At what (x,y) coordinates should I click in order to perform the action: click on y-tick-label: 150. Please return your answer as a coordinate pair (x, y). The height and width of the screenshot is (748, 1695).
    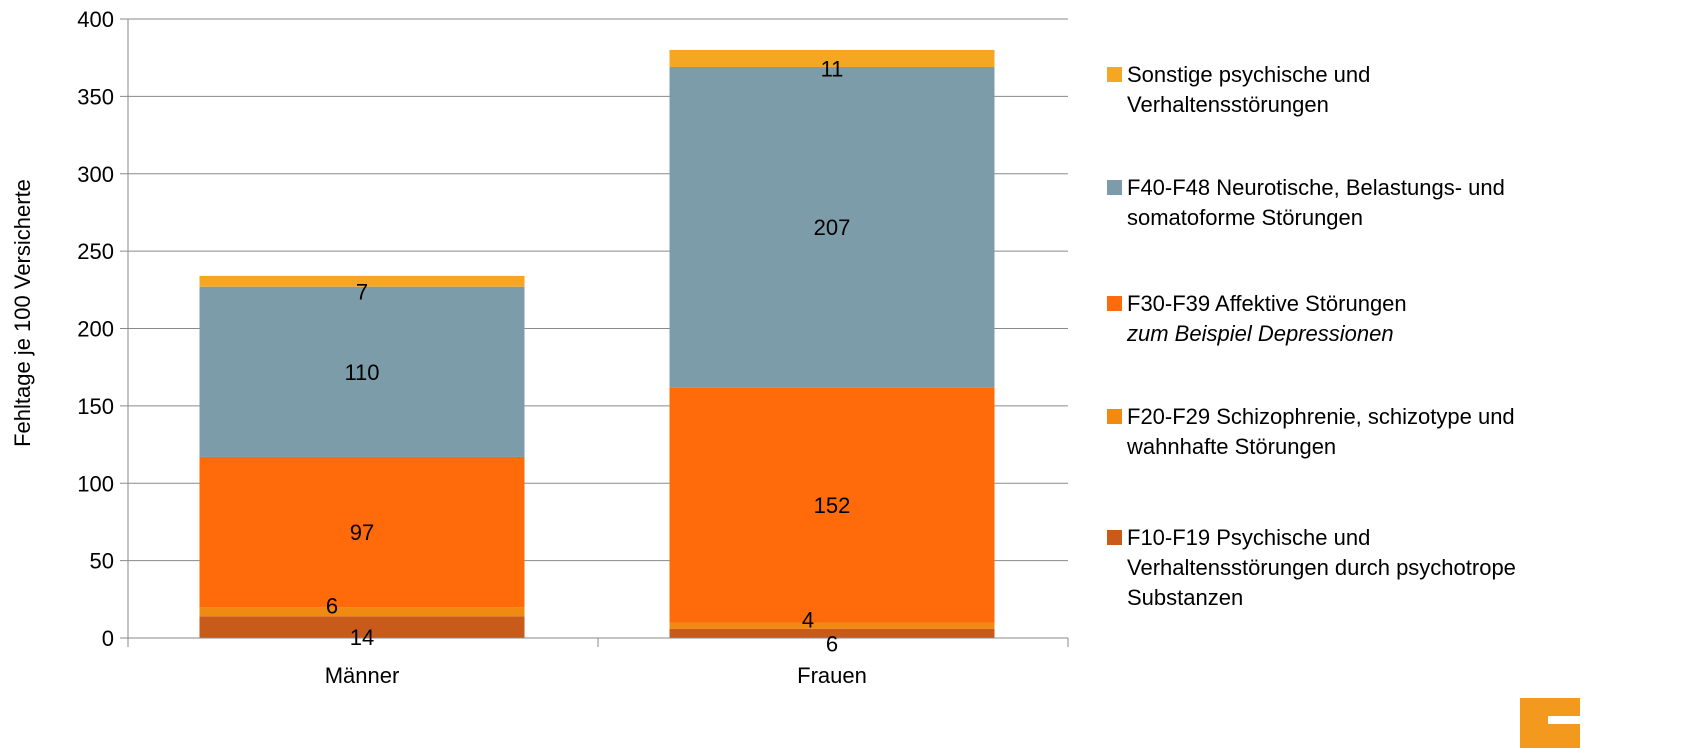
    Looking at the image, I should click on (95, 406).